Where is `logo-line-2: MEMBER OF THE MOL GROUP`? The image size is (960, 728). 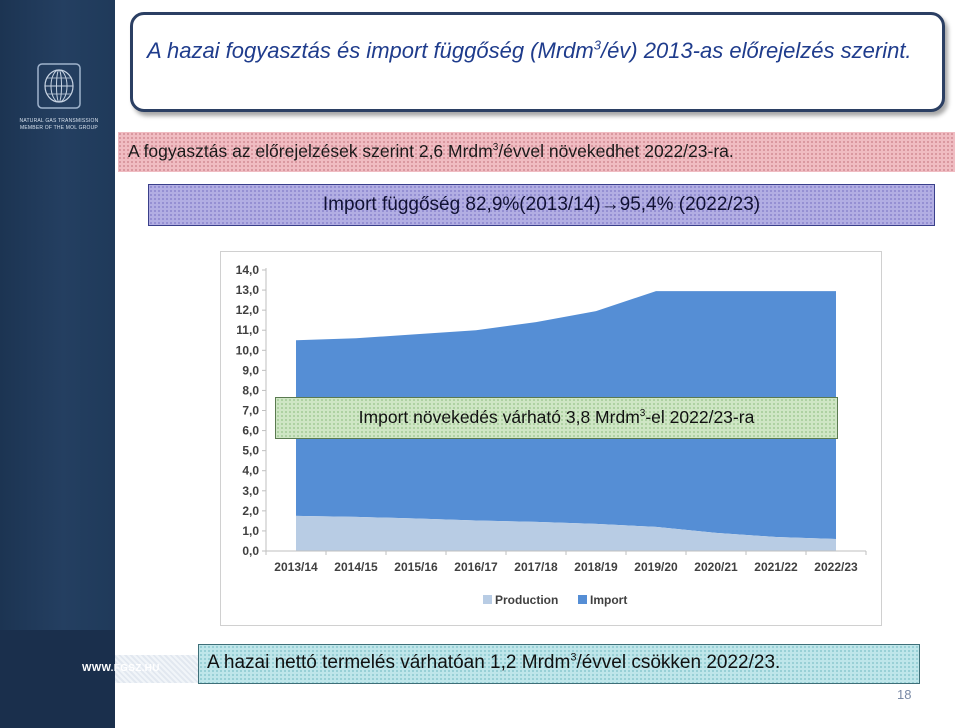 logo-line-2: MEMBER OF THE MOL GROUP is located at coordinates (59, 128).